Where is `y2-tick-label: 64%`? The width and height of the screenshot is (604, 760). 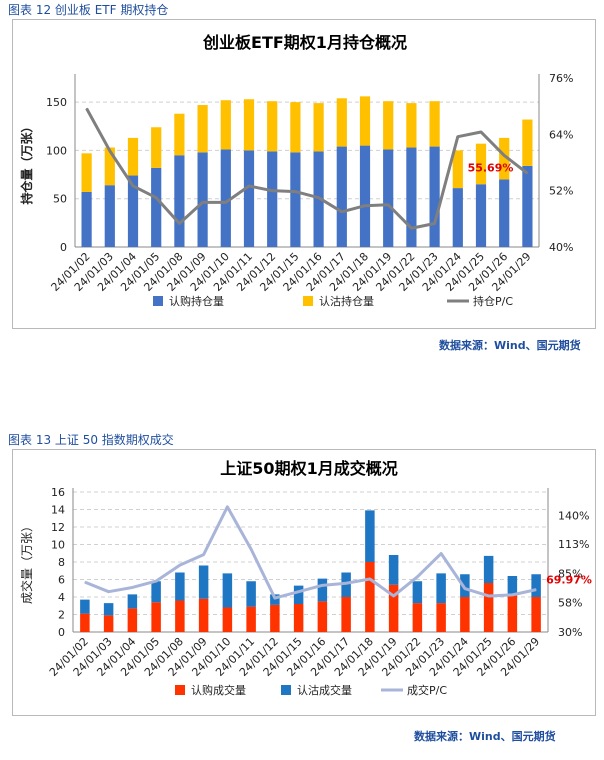
y2-tick-label: 64% is located at coordinates (561, 134).